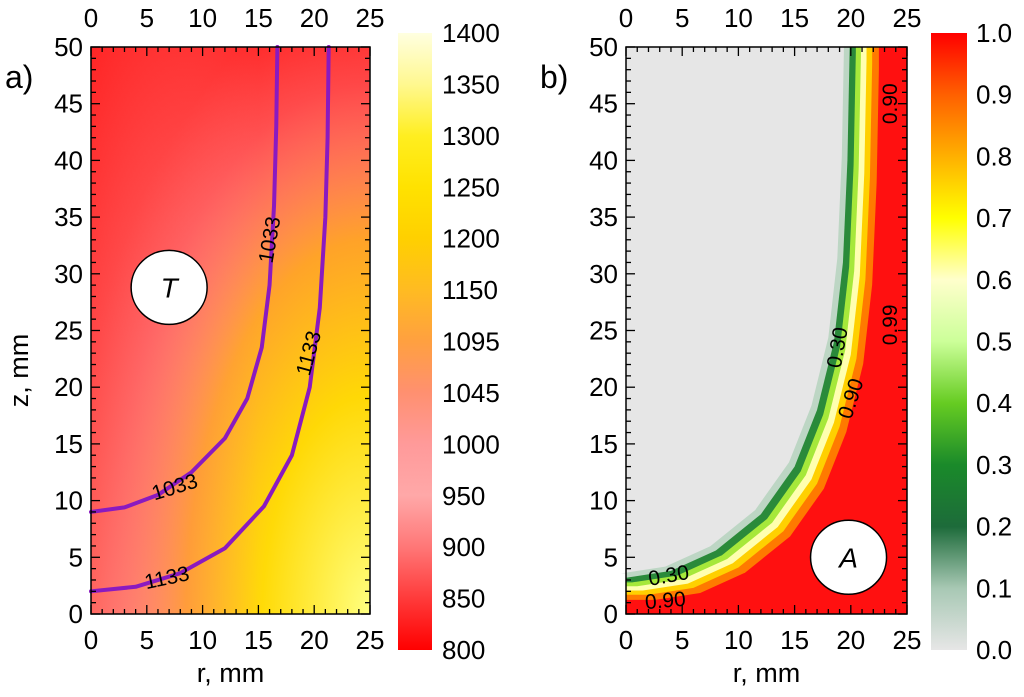 The height and width of the screenshot is (697, 1024). Describe the element at coordinates (471, 136) in the screenshot. I see `colorbar-tick-label: 1300` at that location.